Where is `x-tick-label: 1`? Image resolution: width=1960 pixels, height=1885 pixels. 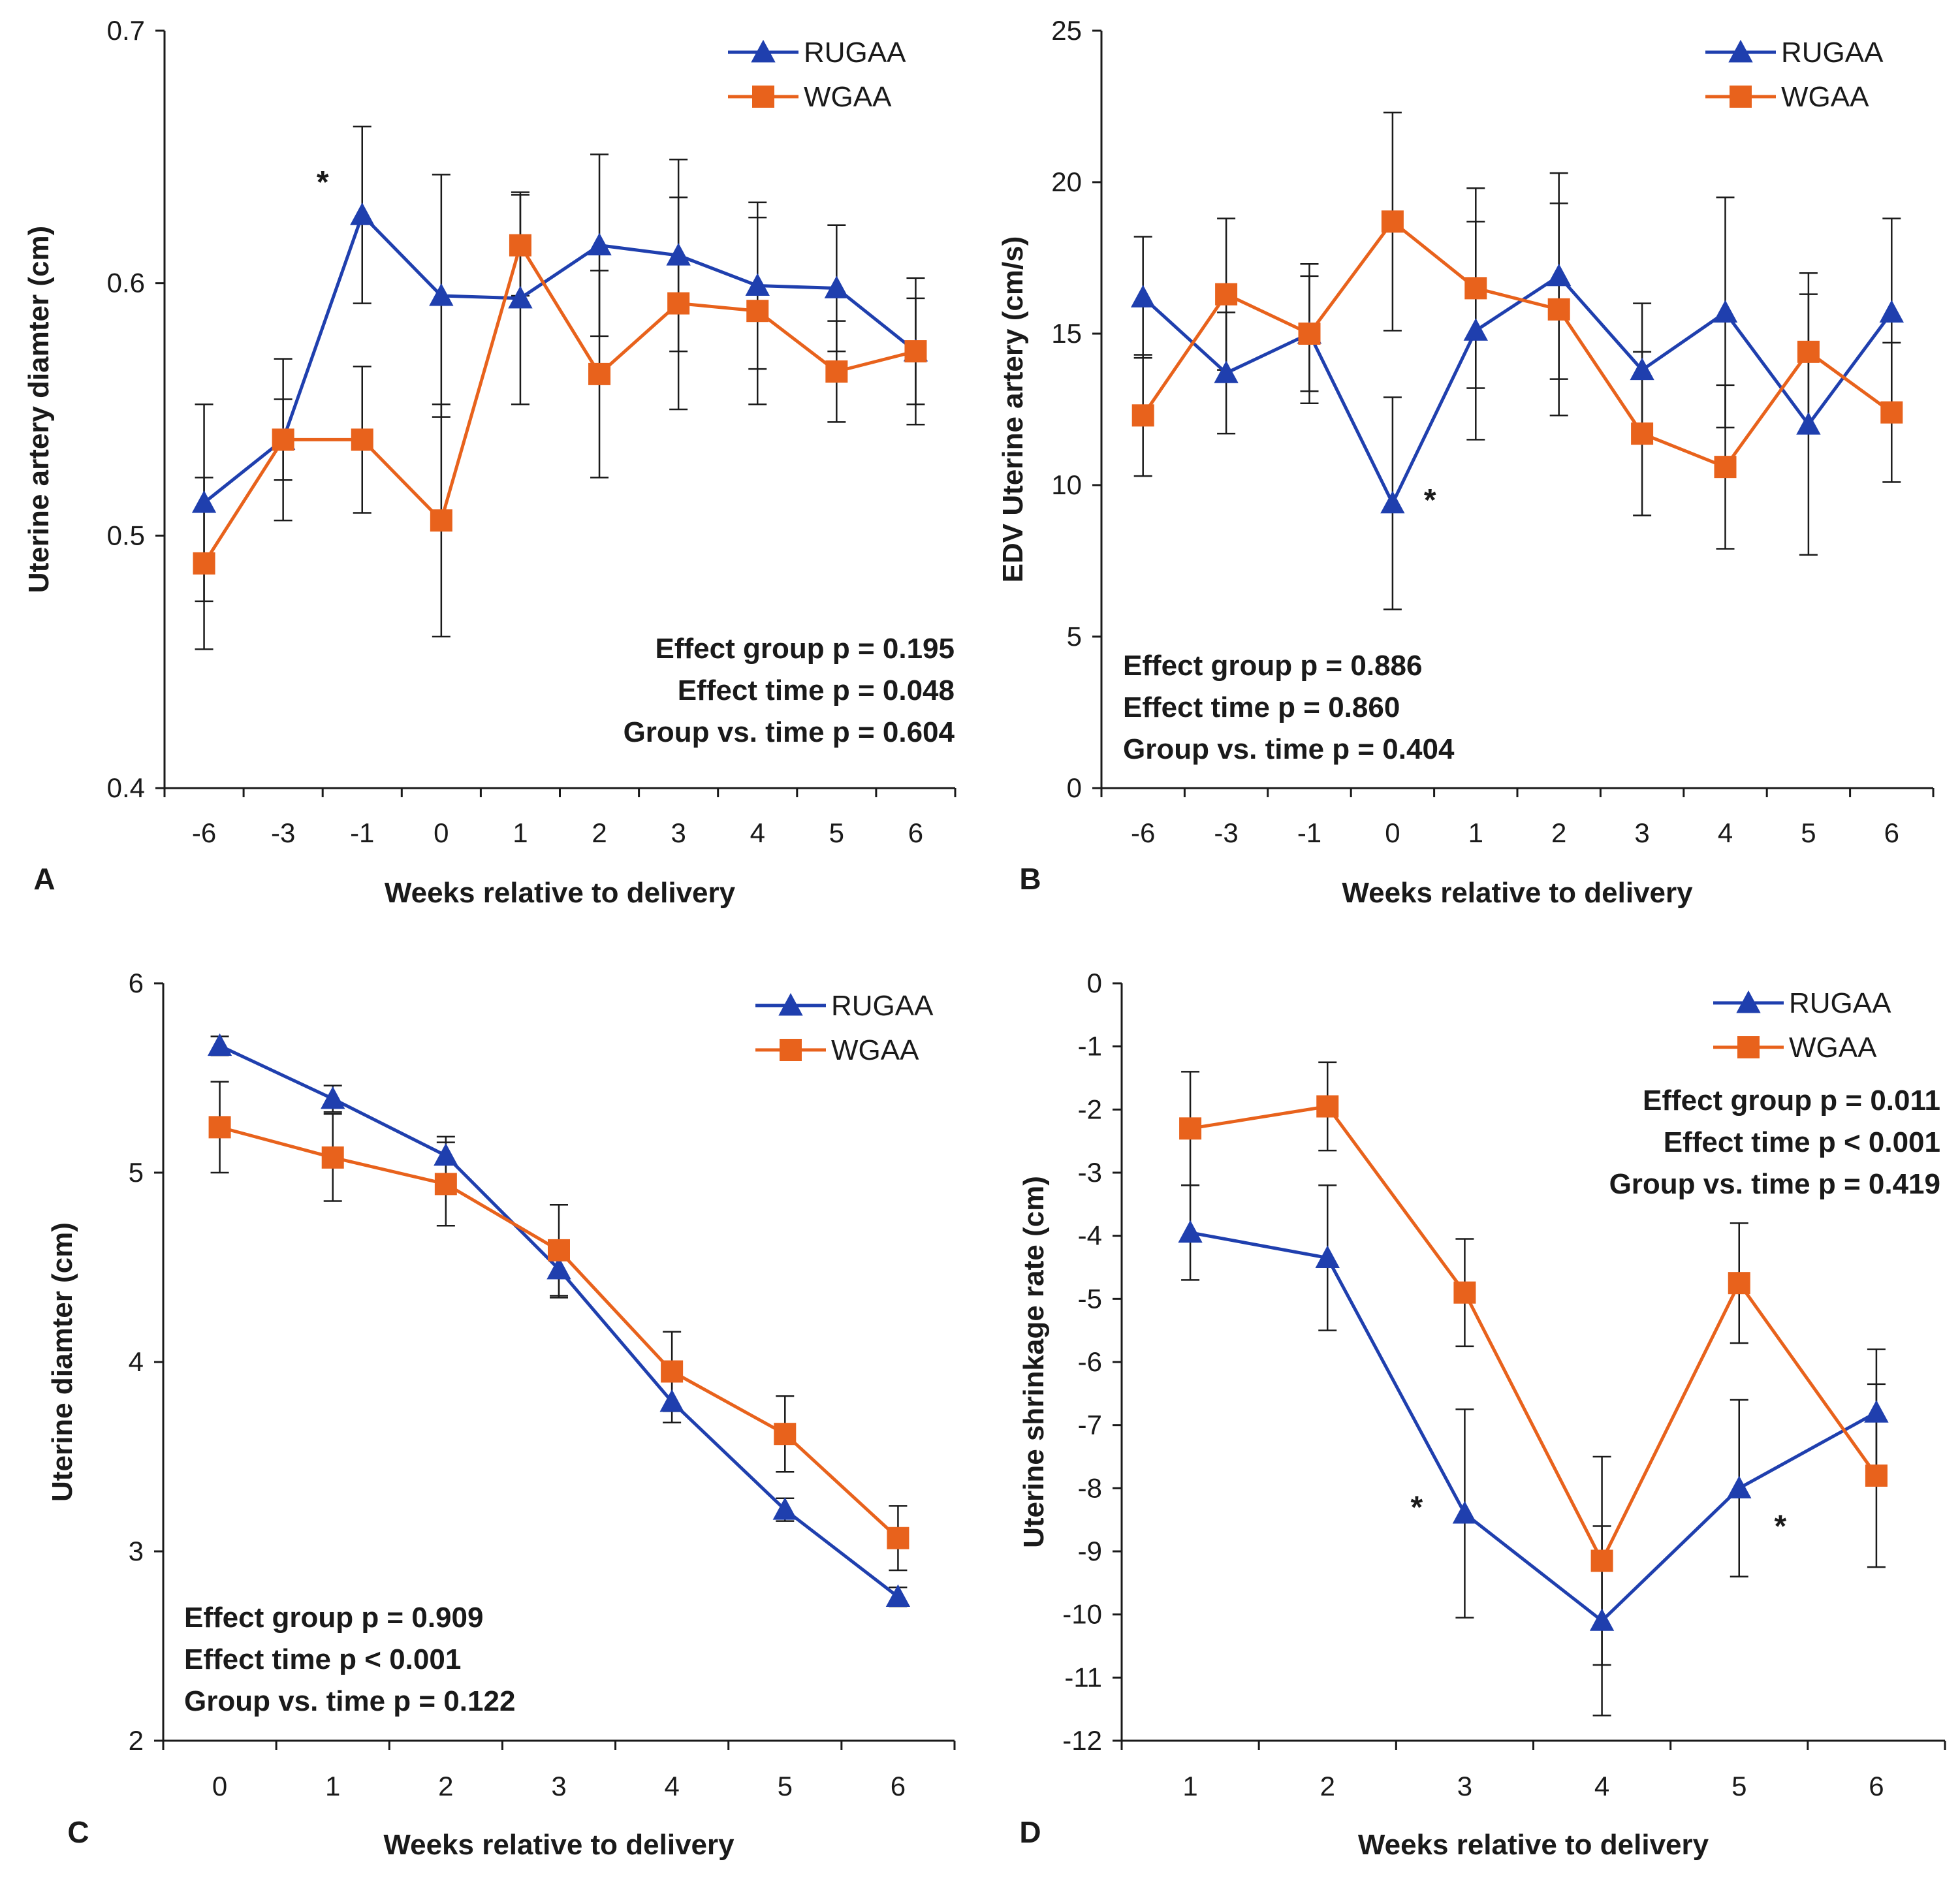 x-tick-label: 1 is located at coordinates (1189, 1786).